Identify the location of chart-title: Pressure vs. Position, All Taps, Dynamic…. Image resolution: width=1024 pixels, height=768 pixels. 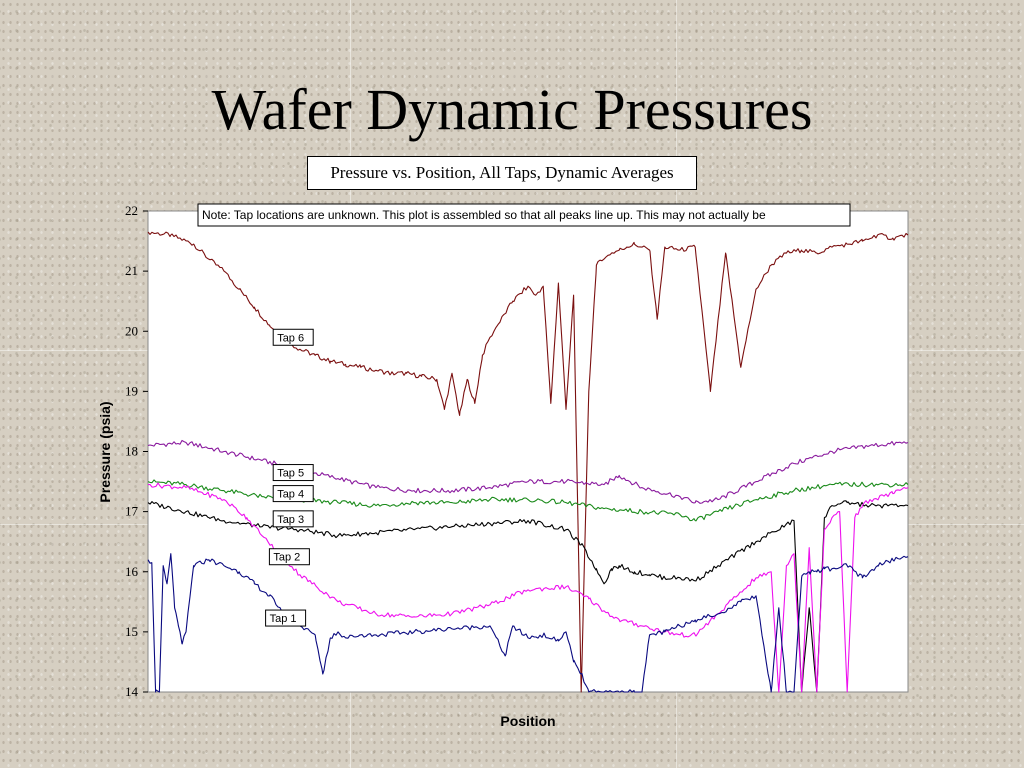
(502, 173).